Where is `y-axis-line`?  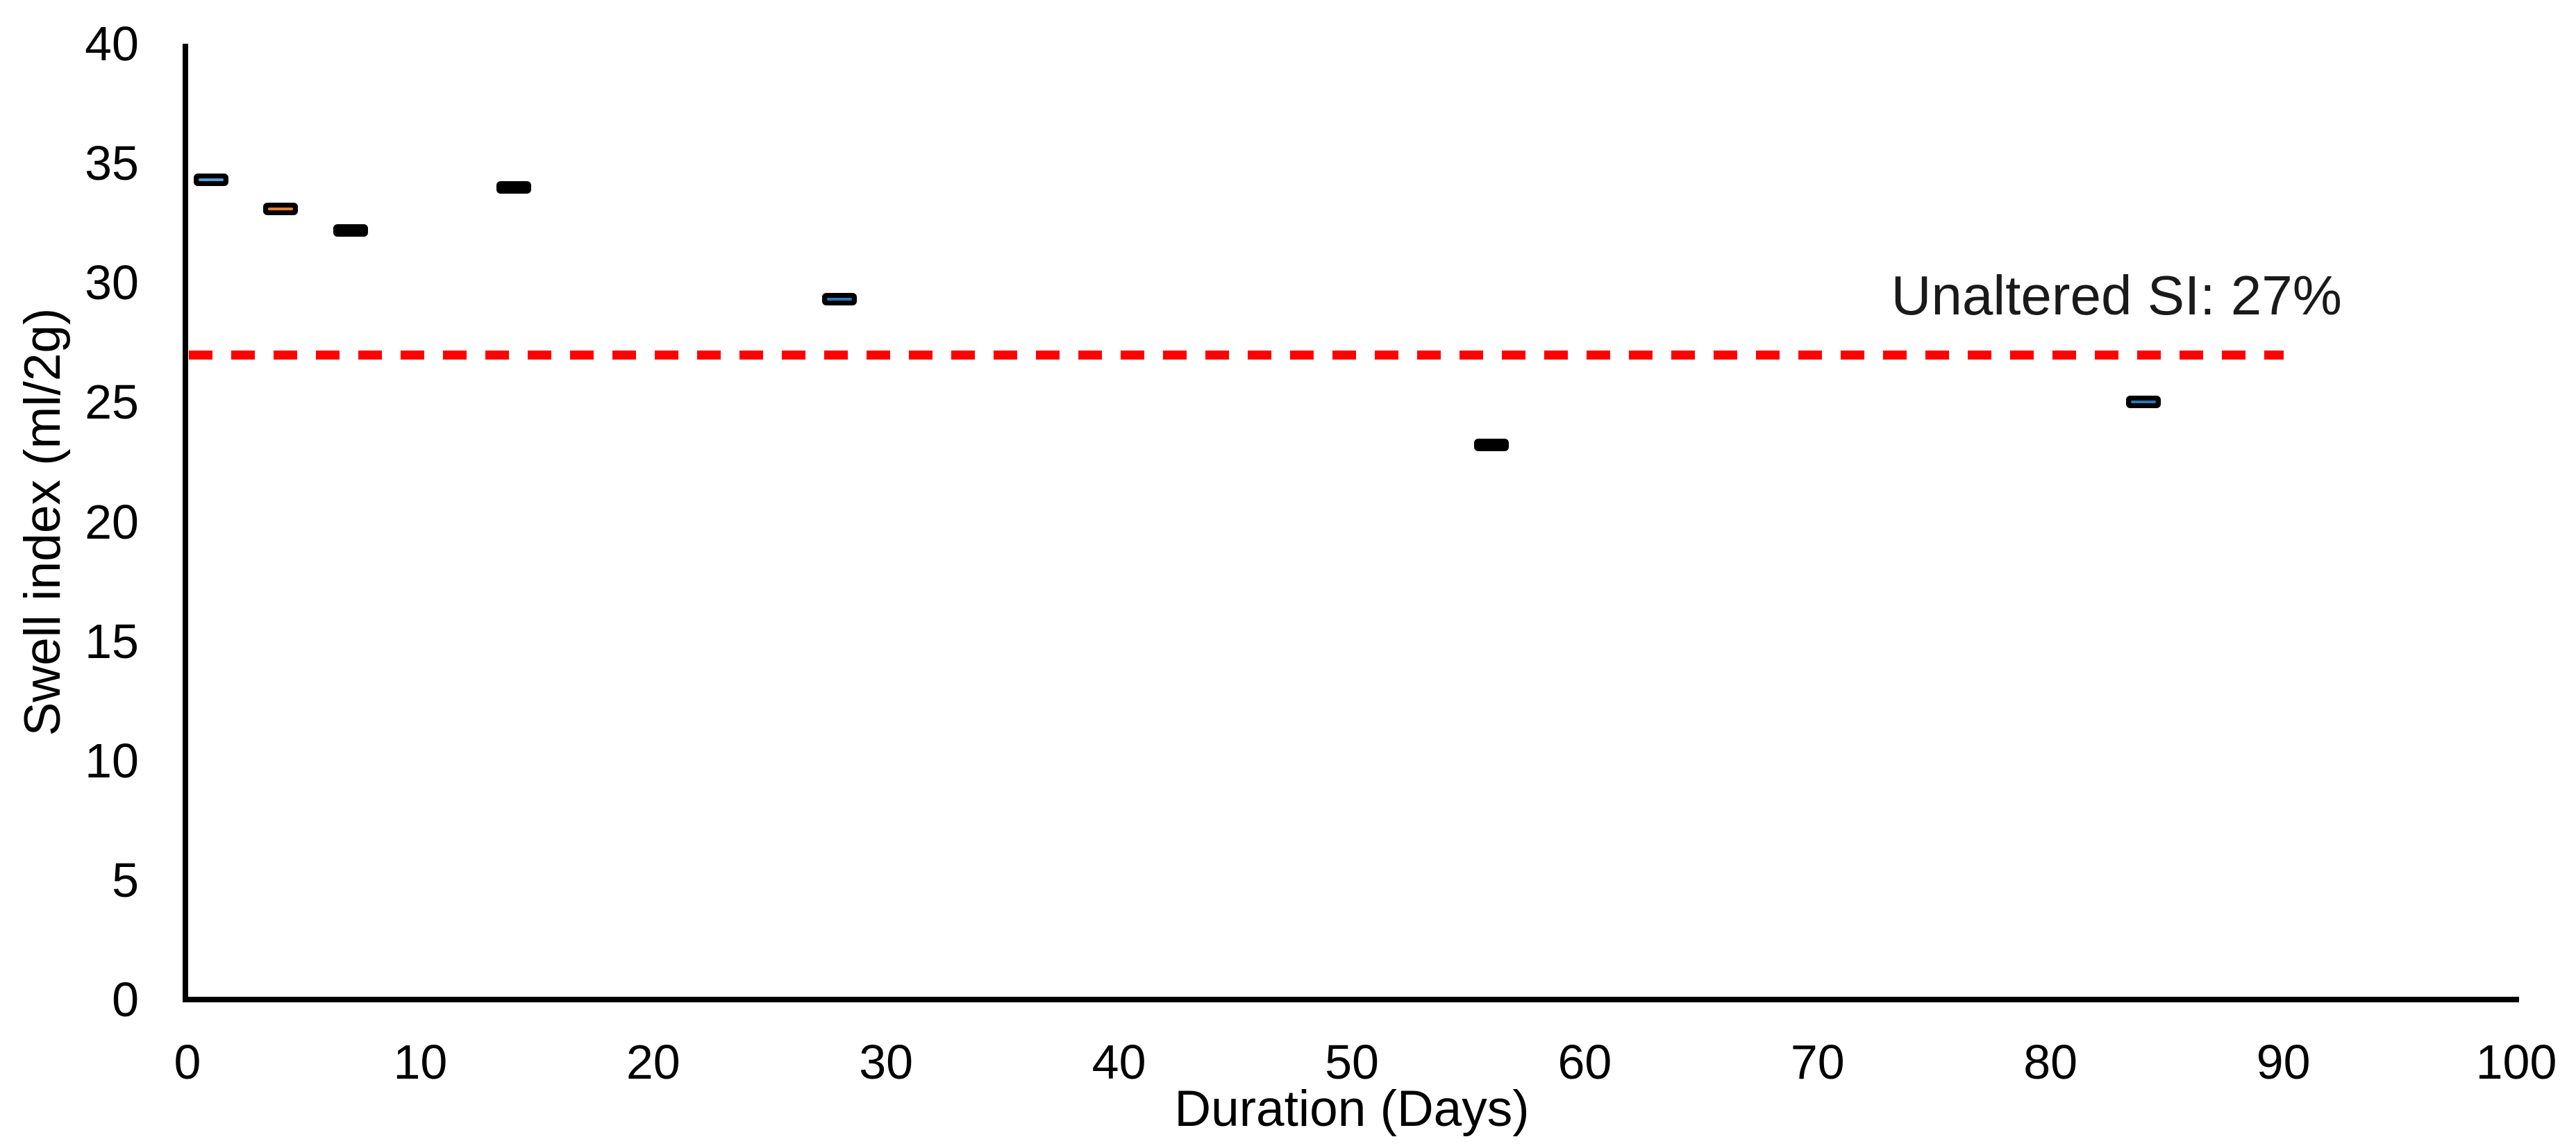
y-axis-line is located at coordinates (186, 523).